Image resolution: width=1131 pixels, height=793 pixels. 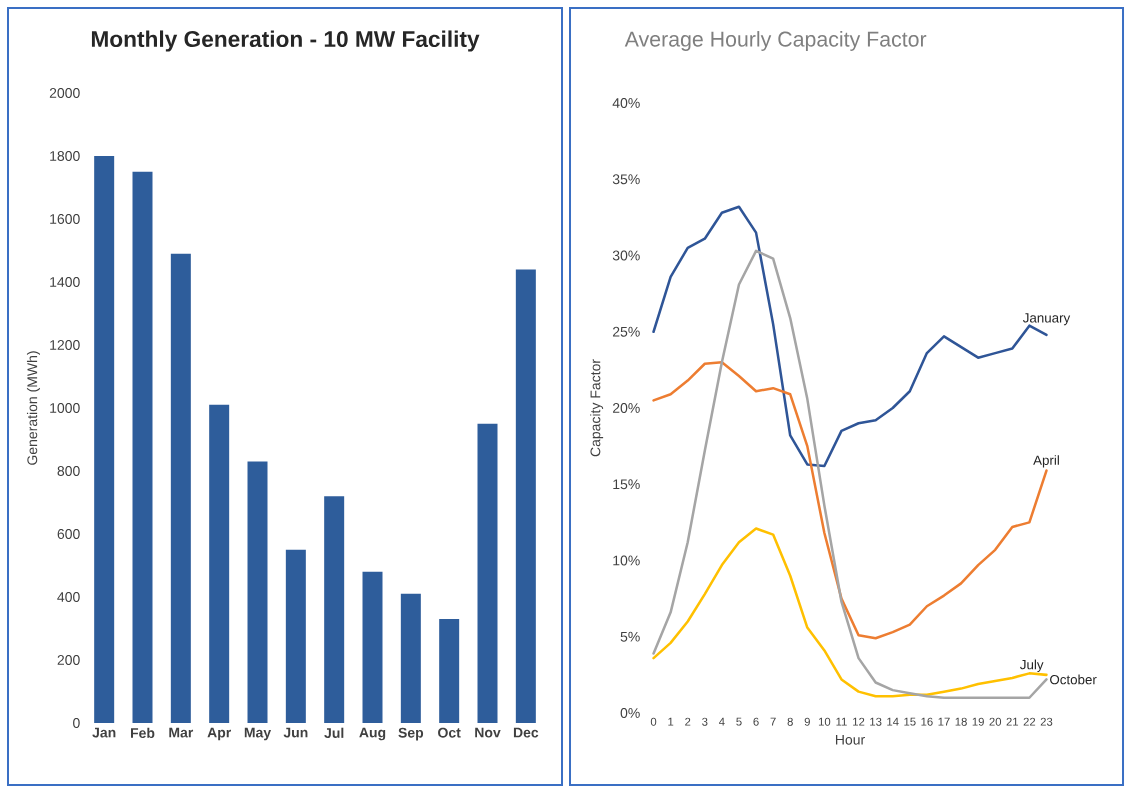 What do you see at coordinates (824, 721) in the screenshot?
I see `x-tick-label: 10` at bounding box center [824, 721].